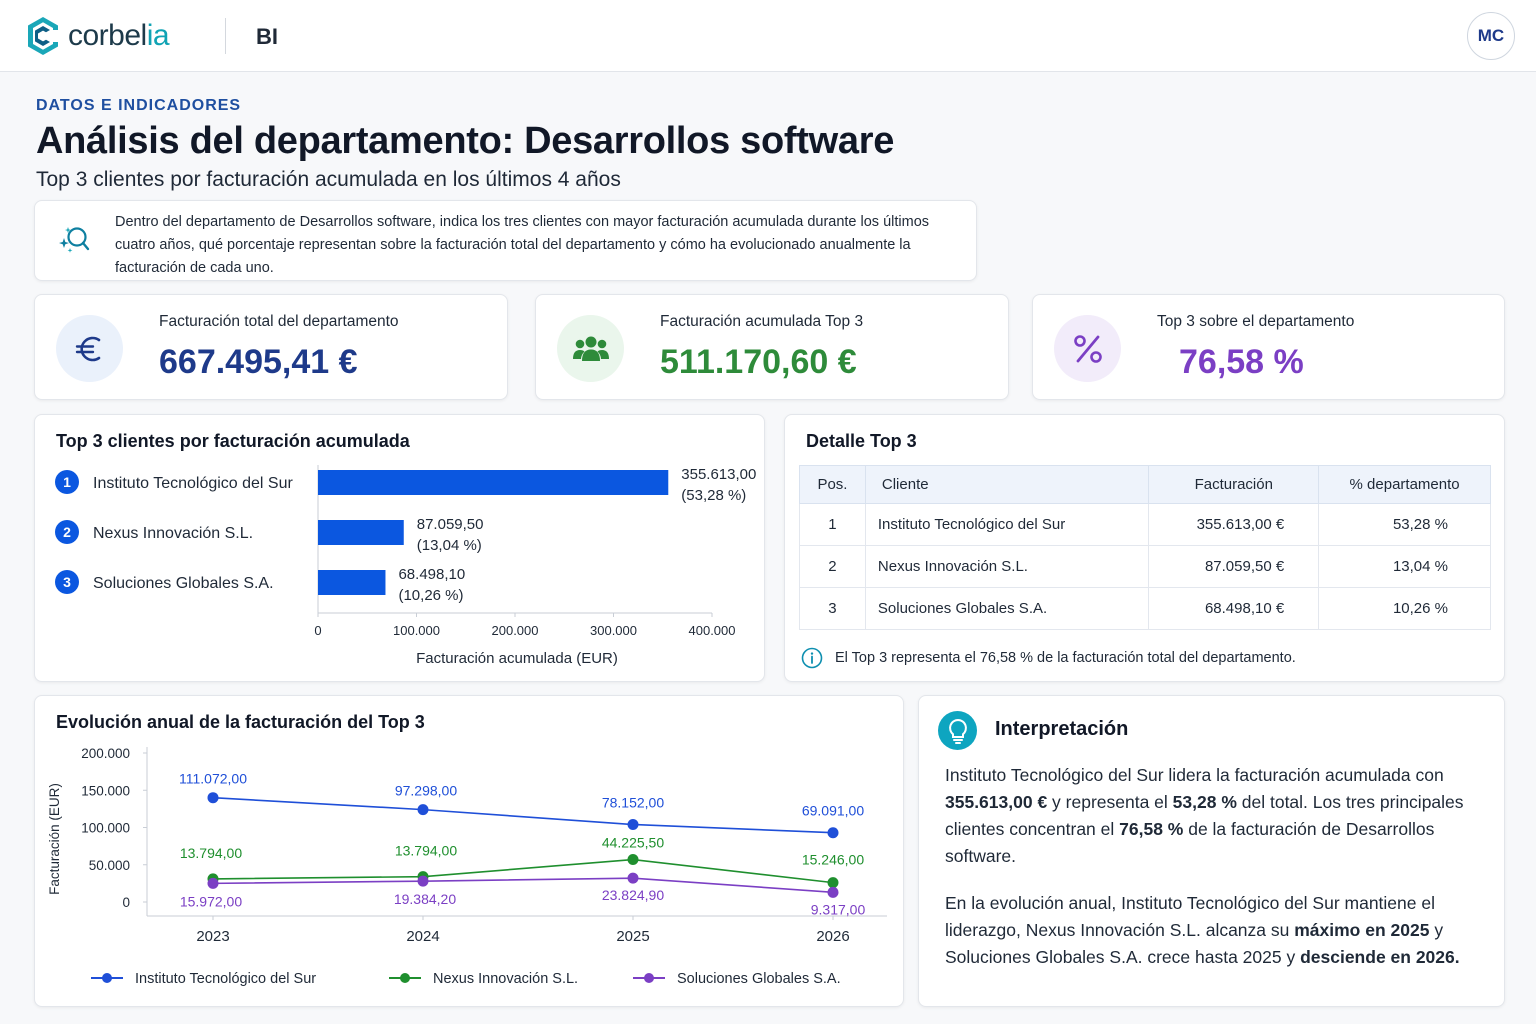 This screenshot has width=1536, height=1024. I want to click on series-line, so click(523, 871).